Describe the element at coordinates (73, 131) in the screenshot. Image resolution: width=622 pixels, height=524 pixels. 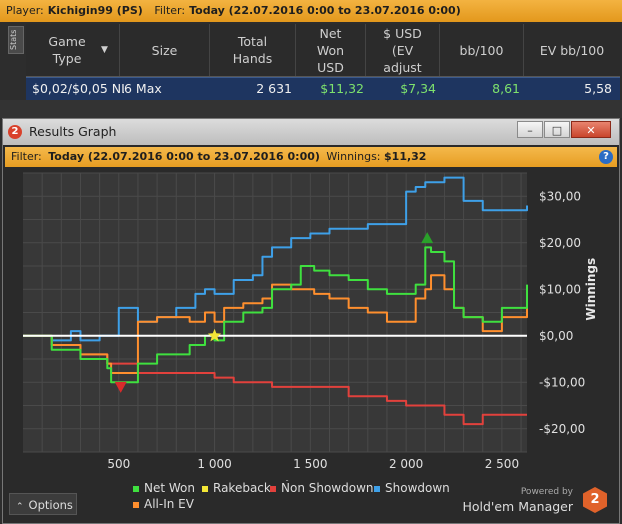
I see `window-title: Results Graph` at that location.